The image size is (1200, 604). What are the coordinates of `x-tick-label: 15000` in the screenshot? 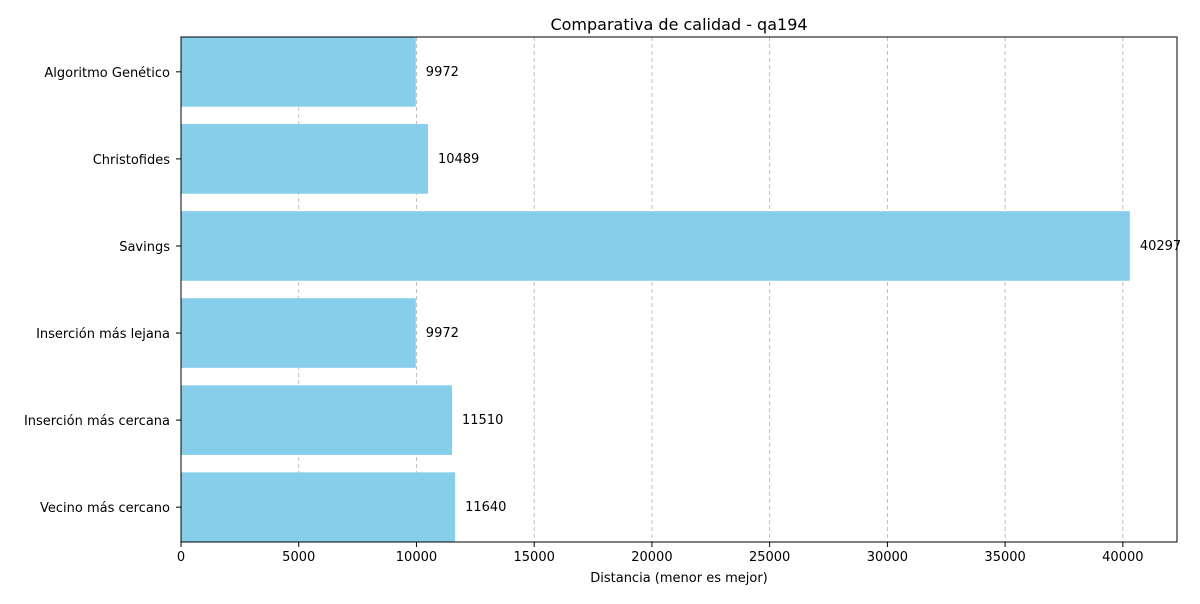 It's located at (534, 557).